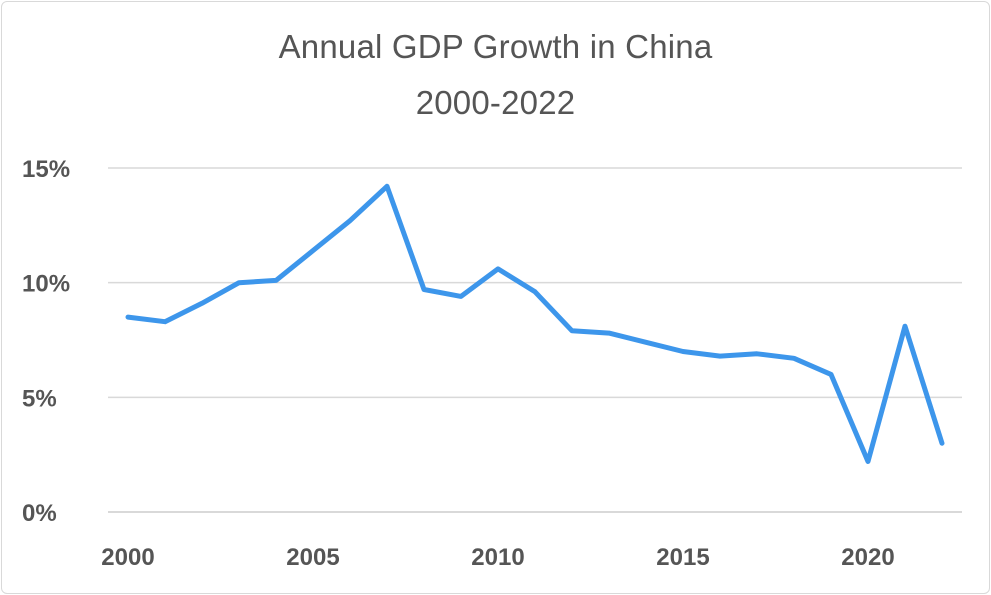  What do you see at coordinates (46, 284) in the screenshot?
I see `y-tick-label: 10%` at bounding box center [46, 284].